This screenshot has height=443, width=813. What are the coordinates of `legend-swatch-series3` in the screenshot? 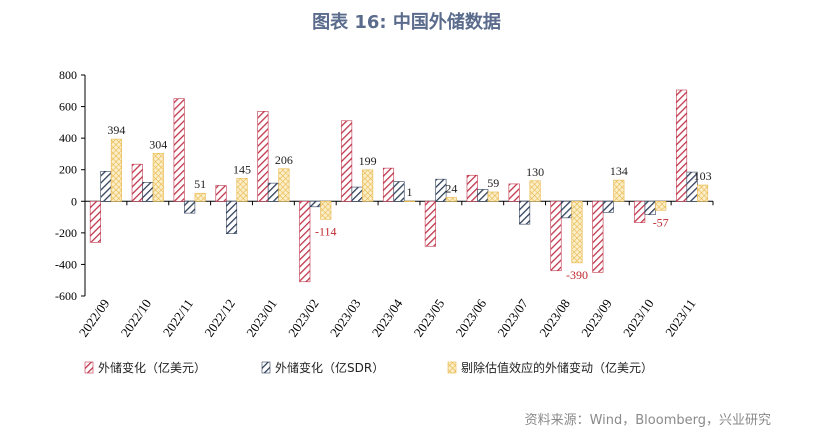 It's located at (452, 367).